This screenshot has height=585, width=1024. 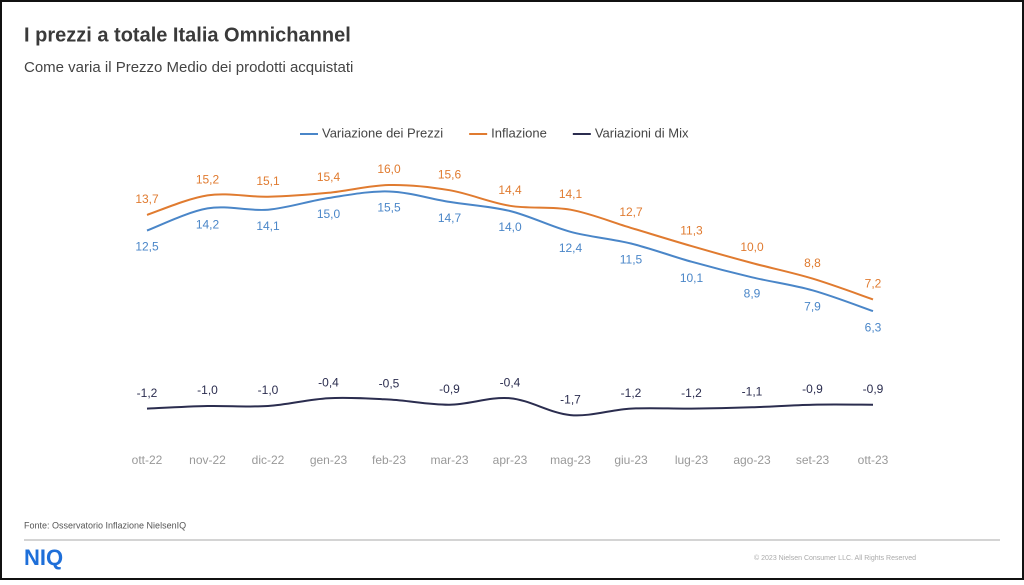 I want to click on x-tick-label: apr-23, so click(x=510, y=460).